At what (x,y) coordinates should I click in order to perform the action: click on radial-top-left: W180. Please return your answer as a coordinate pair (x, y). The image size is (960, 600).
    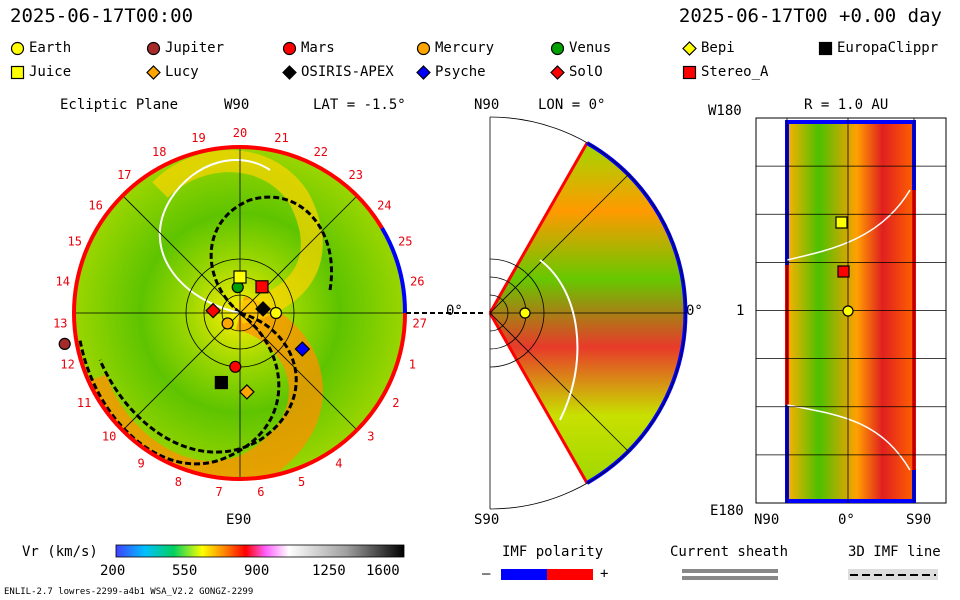
    Looking at the image, I should click on (725, 111).